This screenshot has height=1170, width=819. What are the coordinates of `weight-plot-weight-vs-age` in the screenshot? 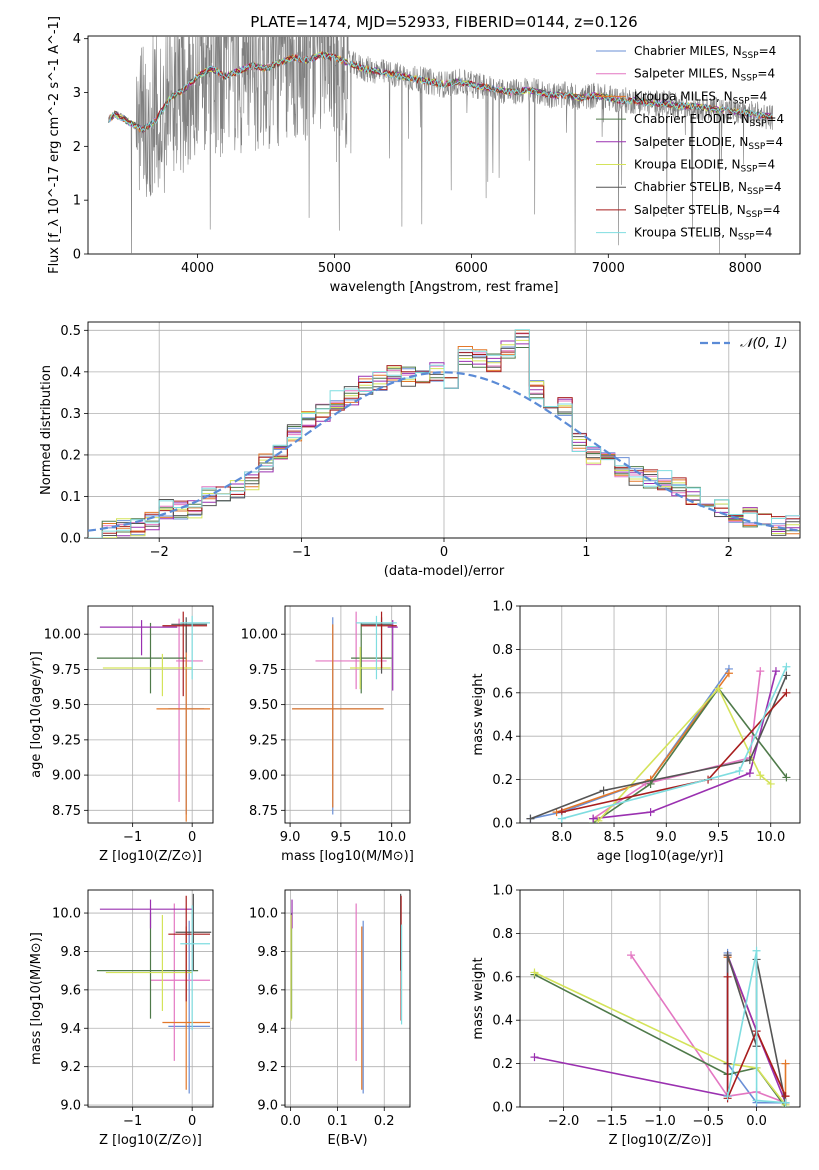 It's located at (658, 742).